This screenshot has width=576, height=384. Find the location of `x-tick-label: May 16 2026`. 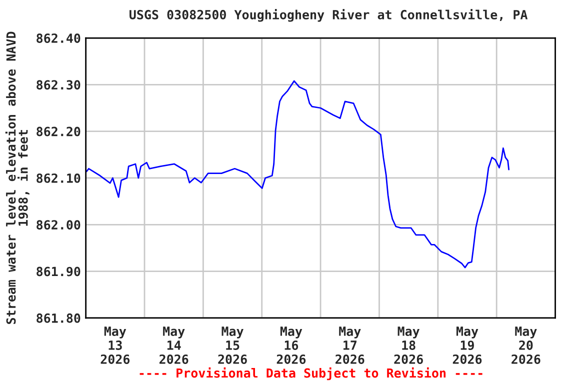

x-tick-label: May 16 2026 is located at coordinates (291, 345).